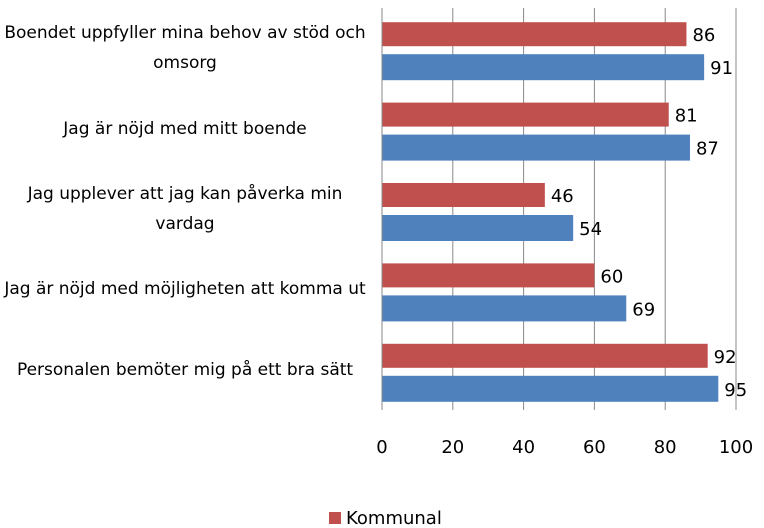 This screenshot has width=764, height=528. What do you see at coordinates (736, 447) in the screenshot?
I see `x-tick-label: 100` at bounding box center [736, 447].